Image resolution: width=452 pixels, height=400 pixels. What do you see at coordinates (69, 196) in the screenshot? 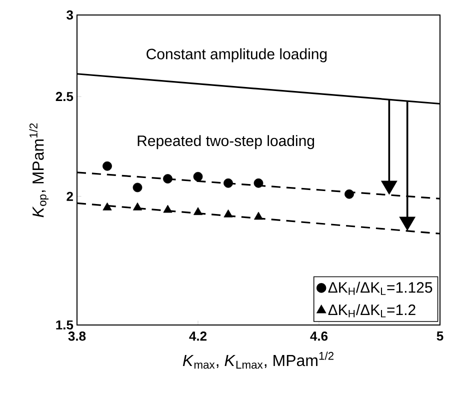
I see `y-tick-label: 2` at bounding box center [69, 196].